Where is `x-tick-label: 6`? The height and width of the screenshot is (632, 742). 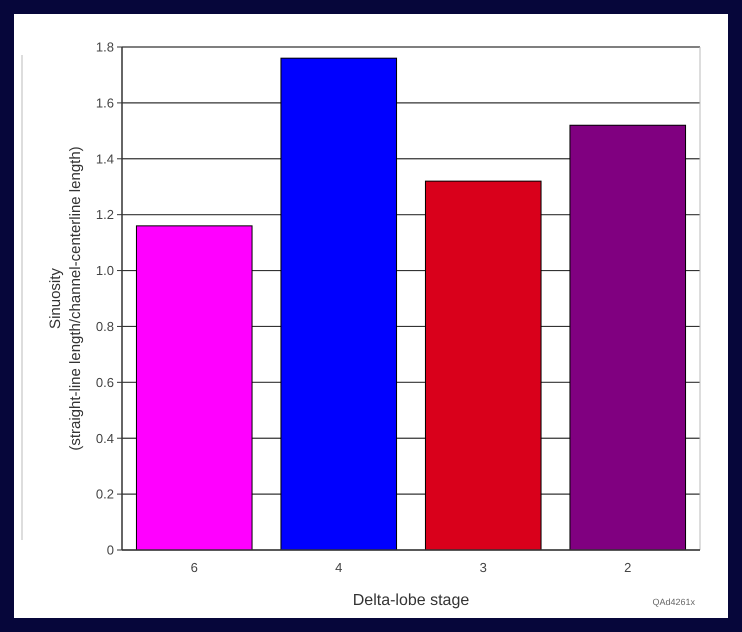
x-tick-label: 6 is located at coordinates (194, 567).